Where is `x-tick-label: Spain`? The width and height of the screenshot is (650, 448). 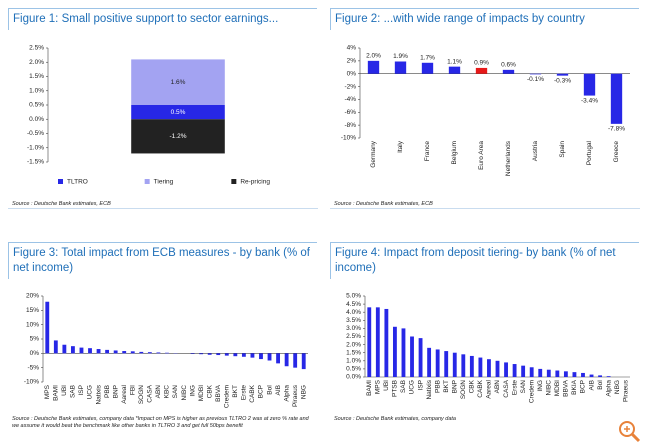
x-tick-label: Spain is located at coordinates (562, 149).